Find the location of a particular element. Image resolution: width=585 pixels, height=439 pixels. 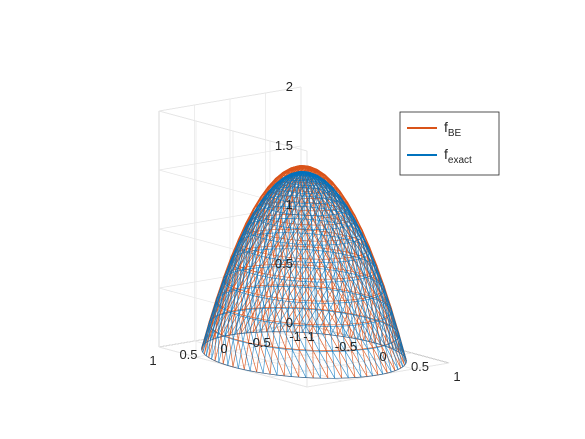

legend: fBE fexact is located at coordinates (449, 143).